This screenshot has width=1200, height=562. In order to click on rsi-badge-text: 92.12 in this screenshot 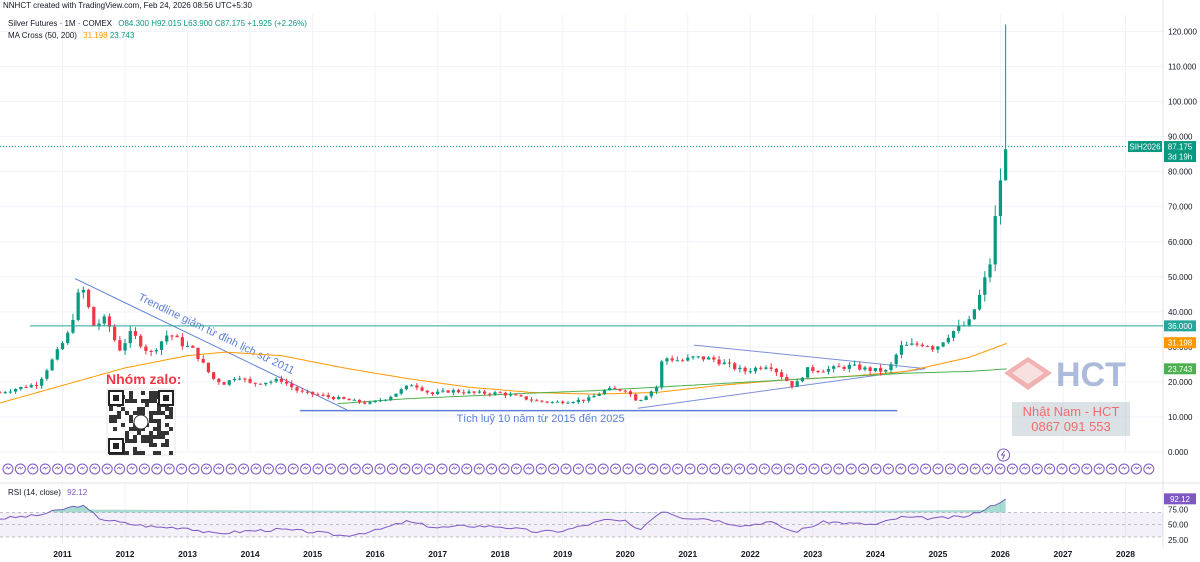, I will do `click(1180, 499)`.